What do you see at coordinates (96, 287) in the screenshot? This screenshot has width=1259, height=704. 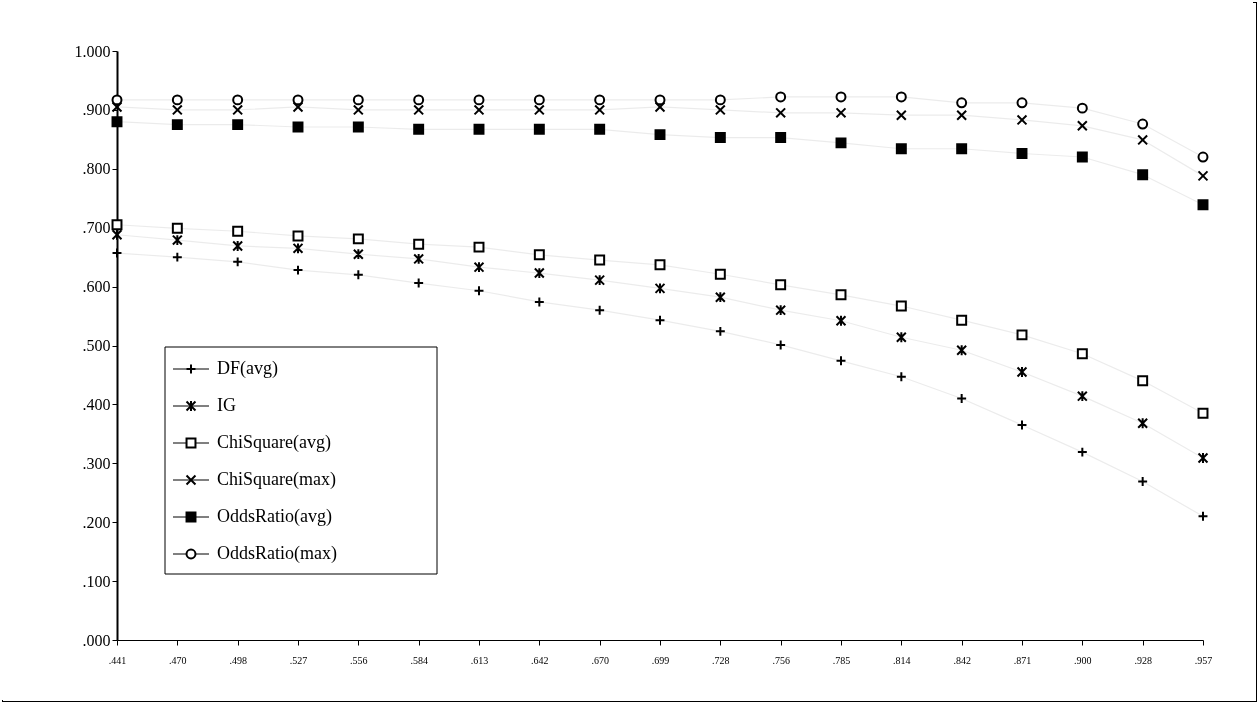 I see `y-tick-label: .600` at bounding box center [96, 287].